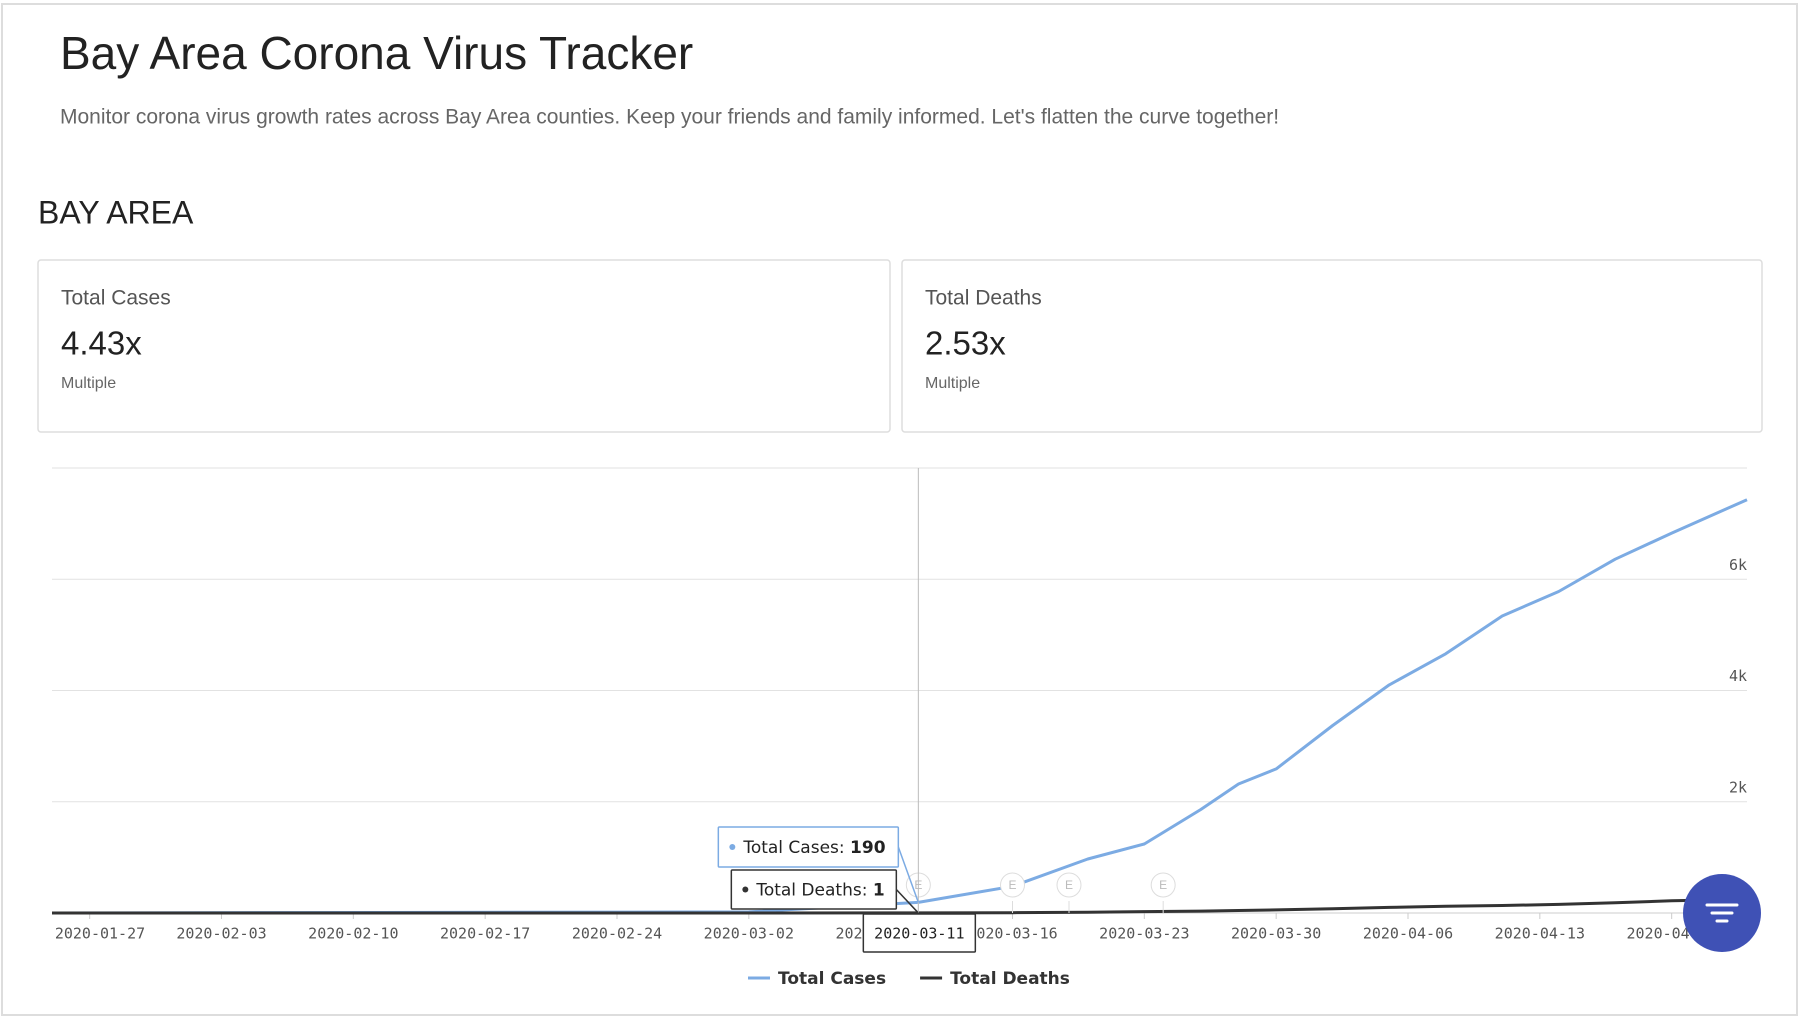 The height and width of the screenshot is (1018, 1800). What do you see at coordinates (879, 891) in the screenshot?
I see `tooltip-value: 1` at bounding box center [879, 891].